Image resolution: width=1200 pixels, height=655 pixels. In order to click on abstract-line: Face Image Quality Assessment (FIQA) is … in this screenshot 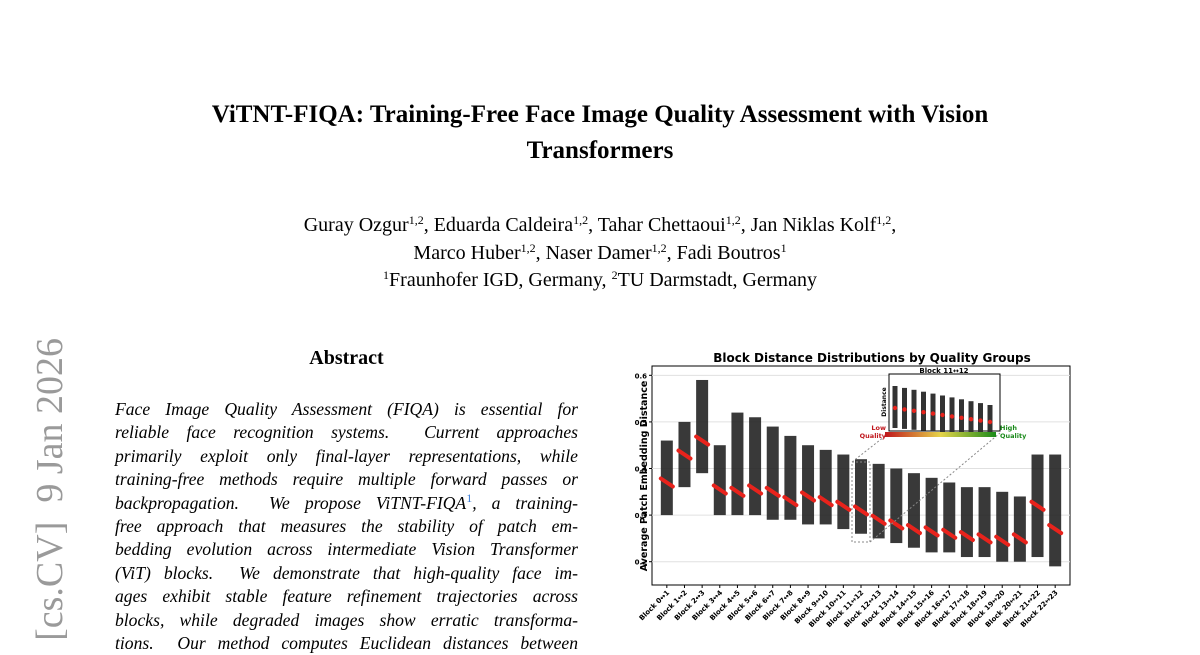, I will do `click(346, 409)`.